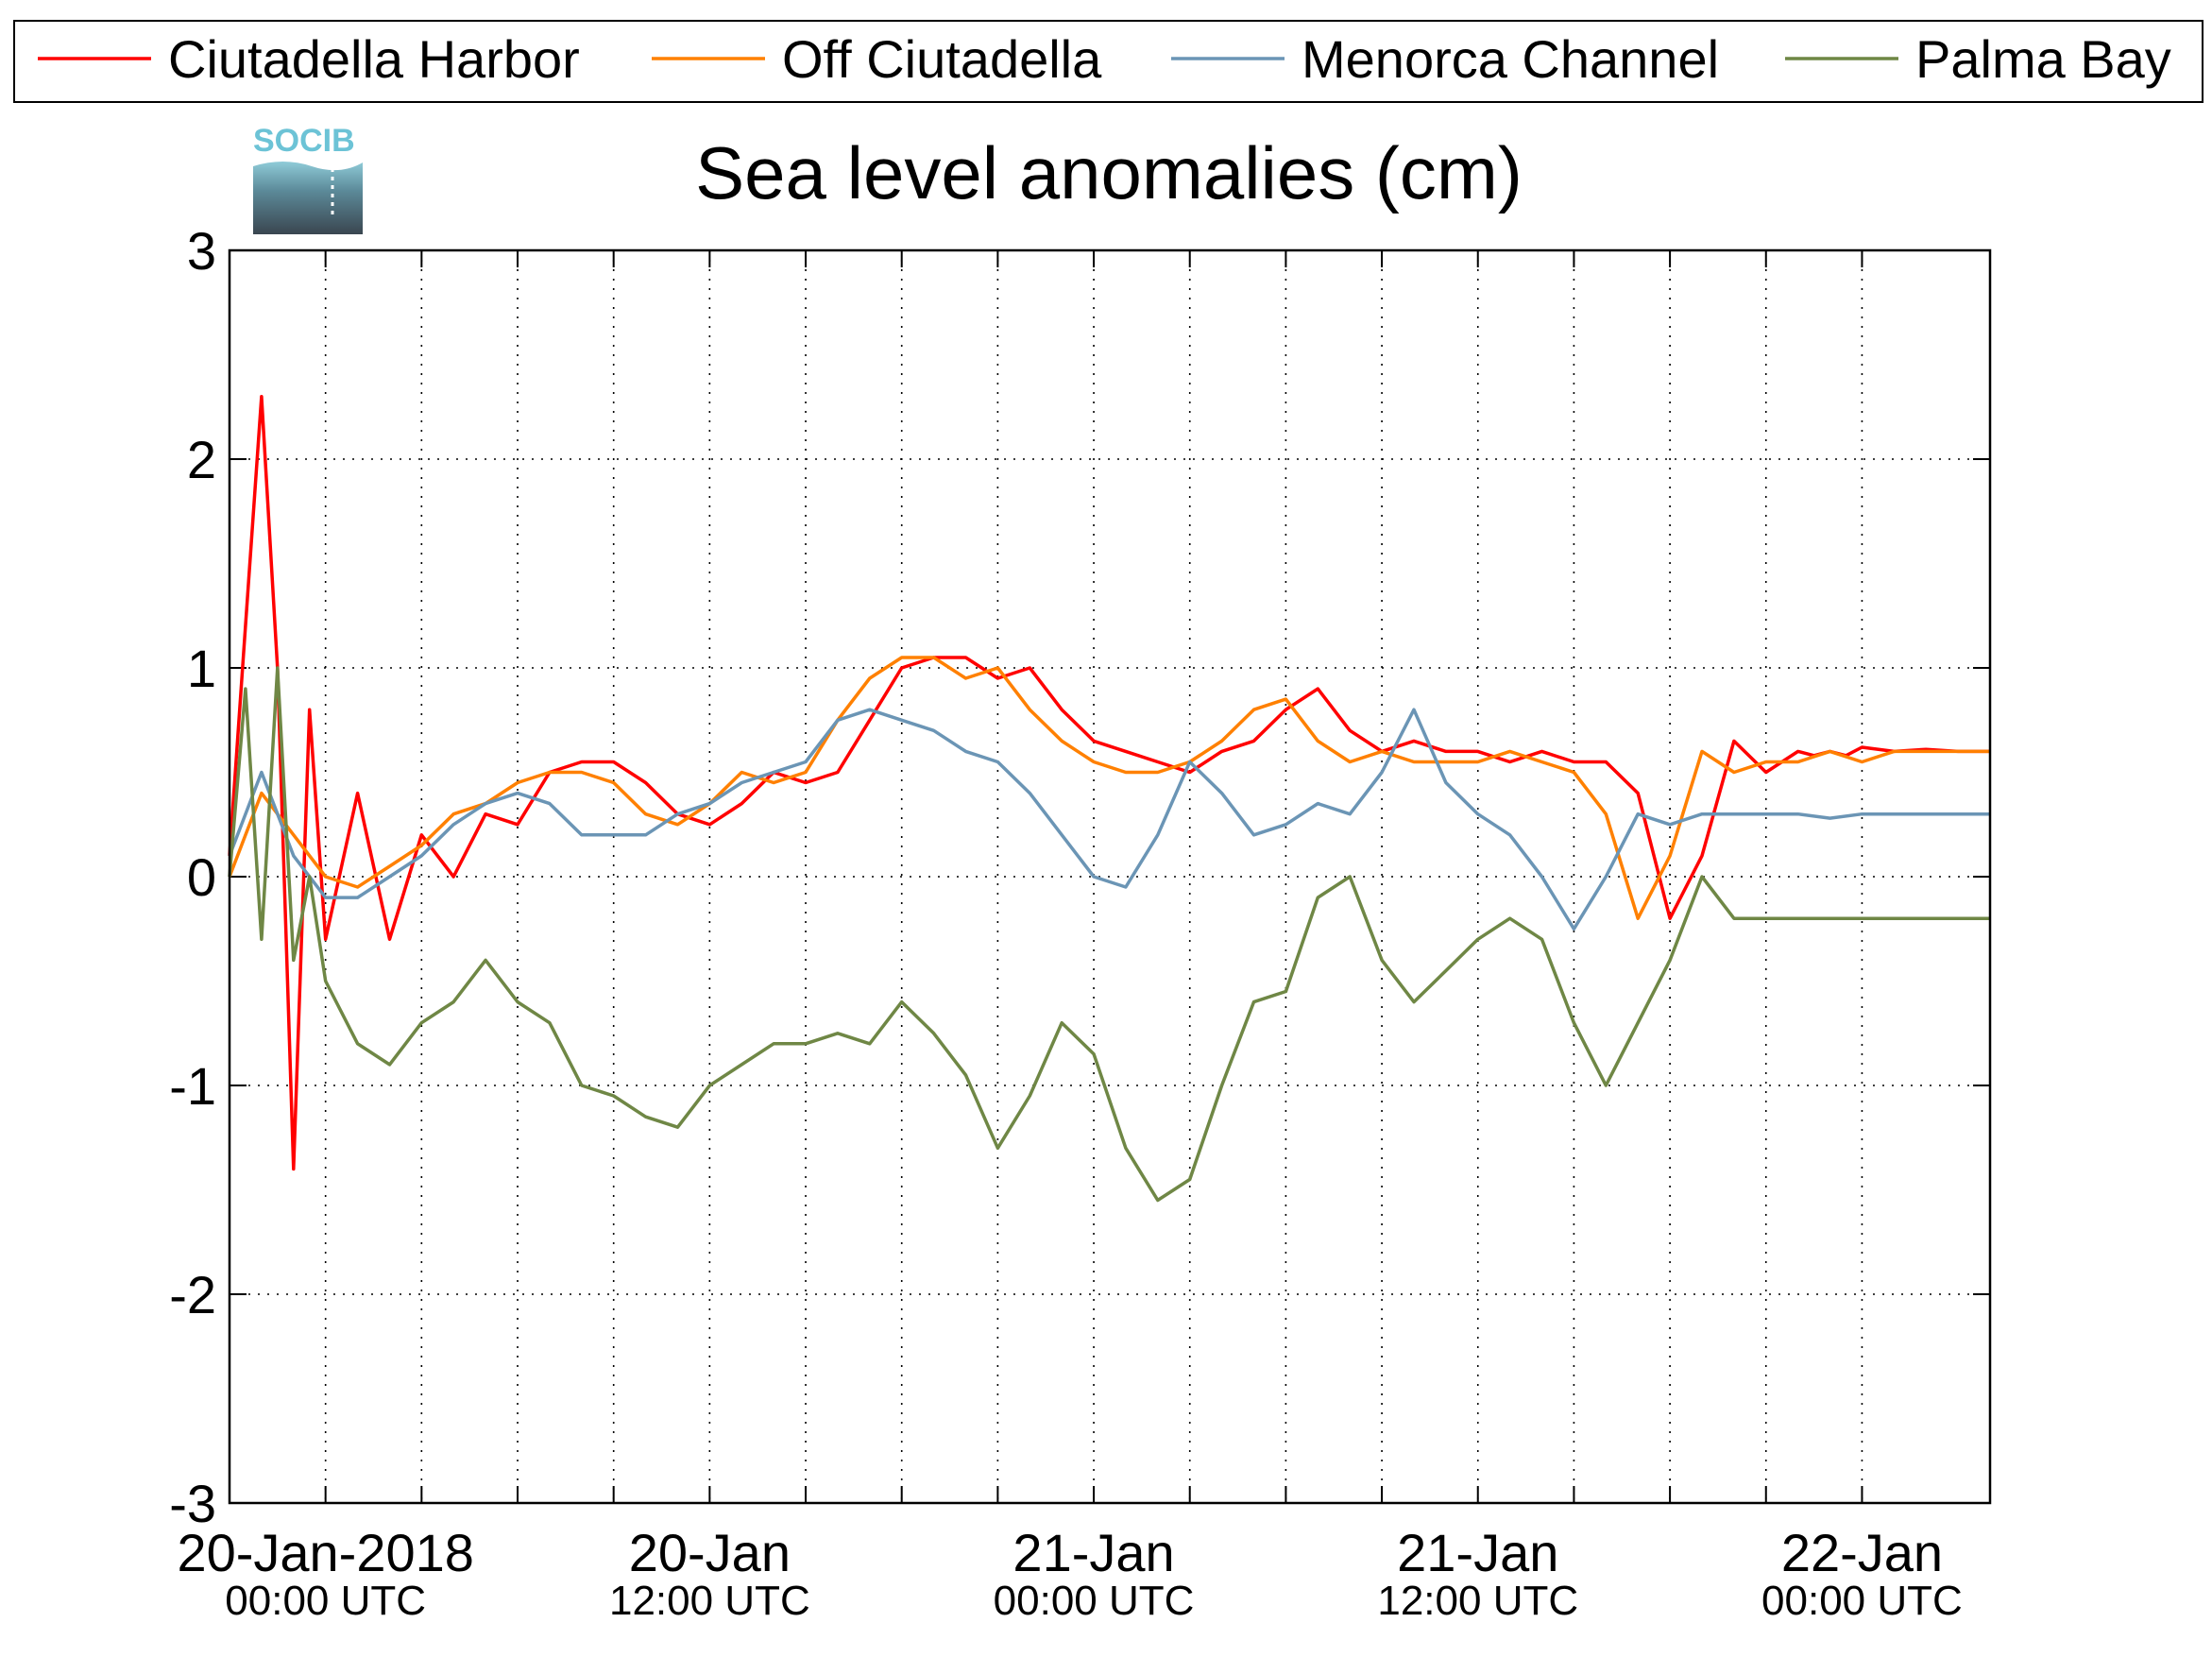 Image resolution: width=2212 pixels, height=1674 pixels. Describe the element at coordinates (192, 1294) in the screenshot. I see `y-tick-label: -2` at that location.